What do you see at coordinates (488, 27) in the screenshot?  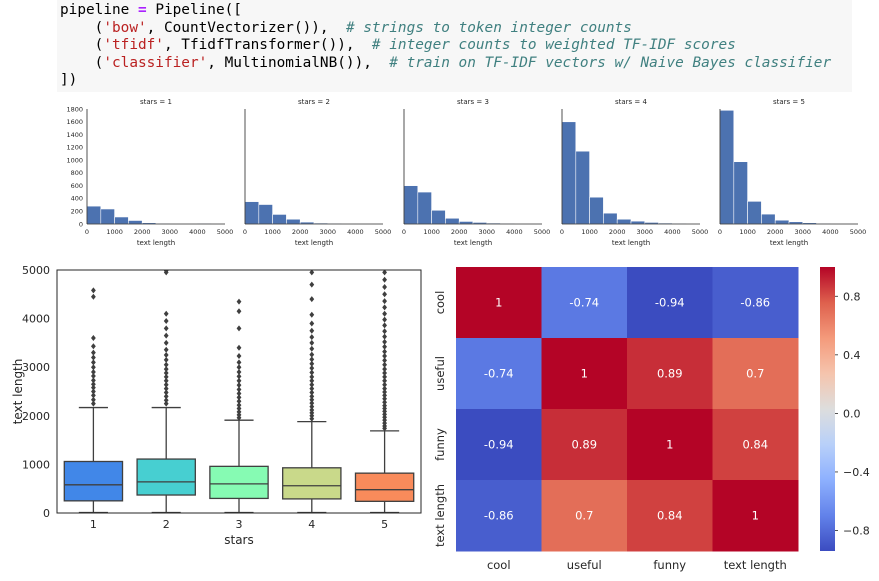 I see `code-token: # strings to token integer counts` at bounding box center [488, 27].